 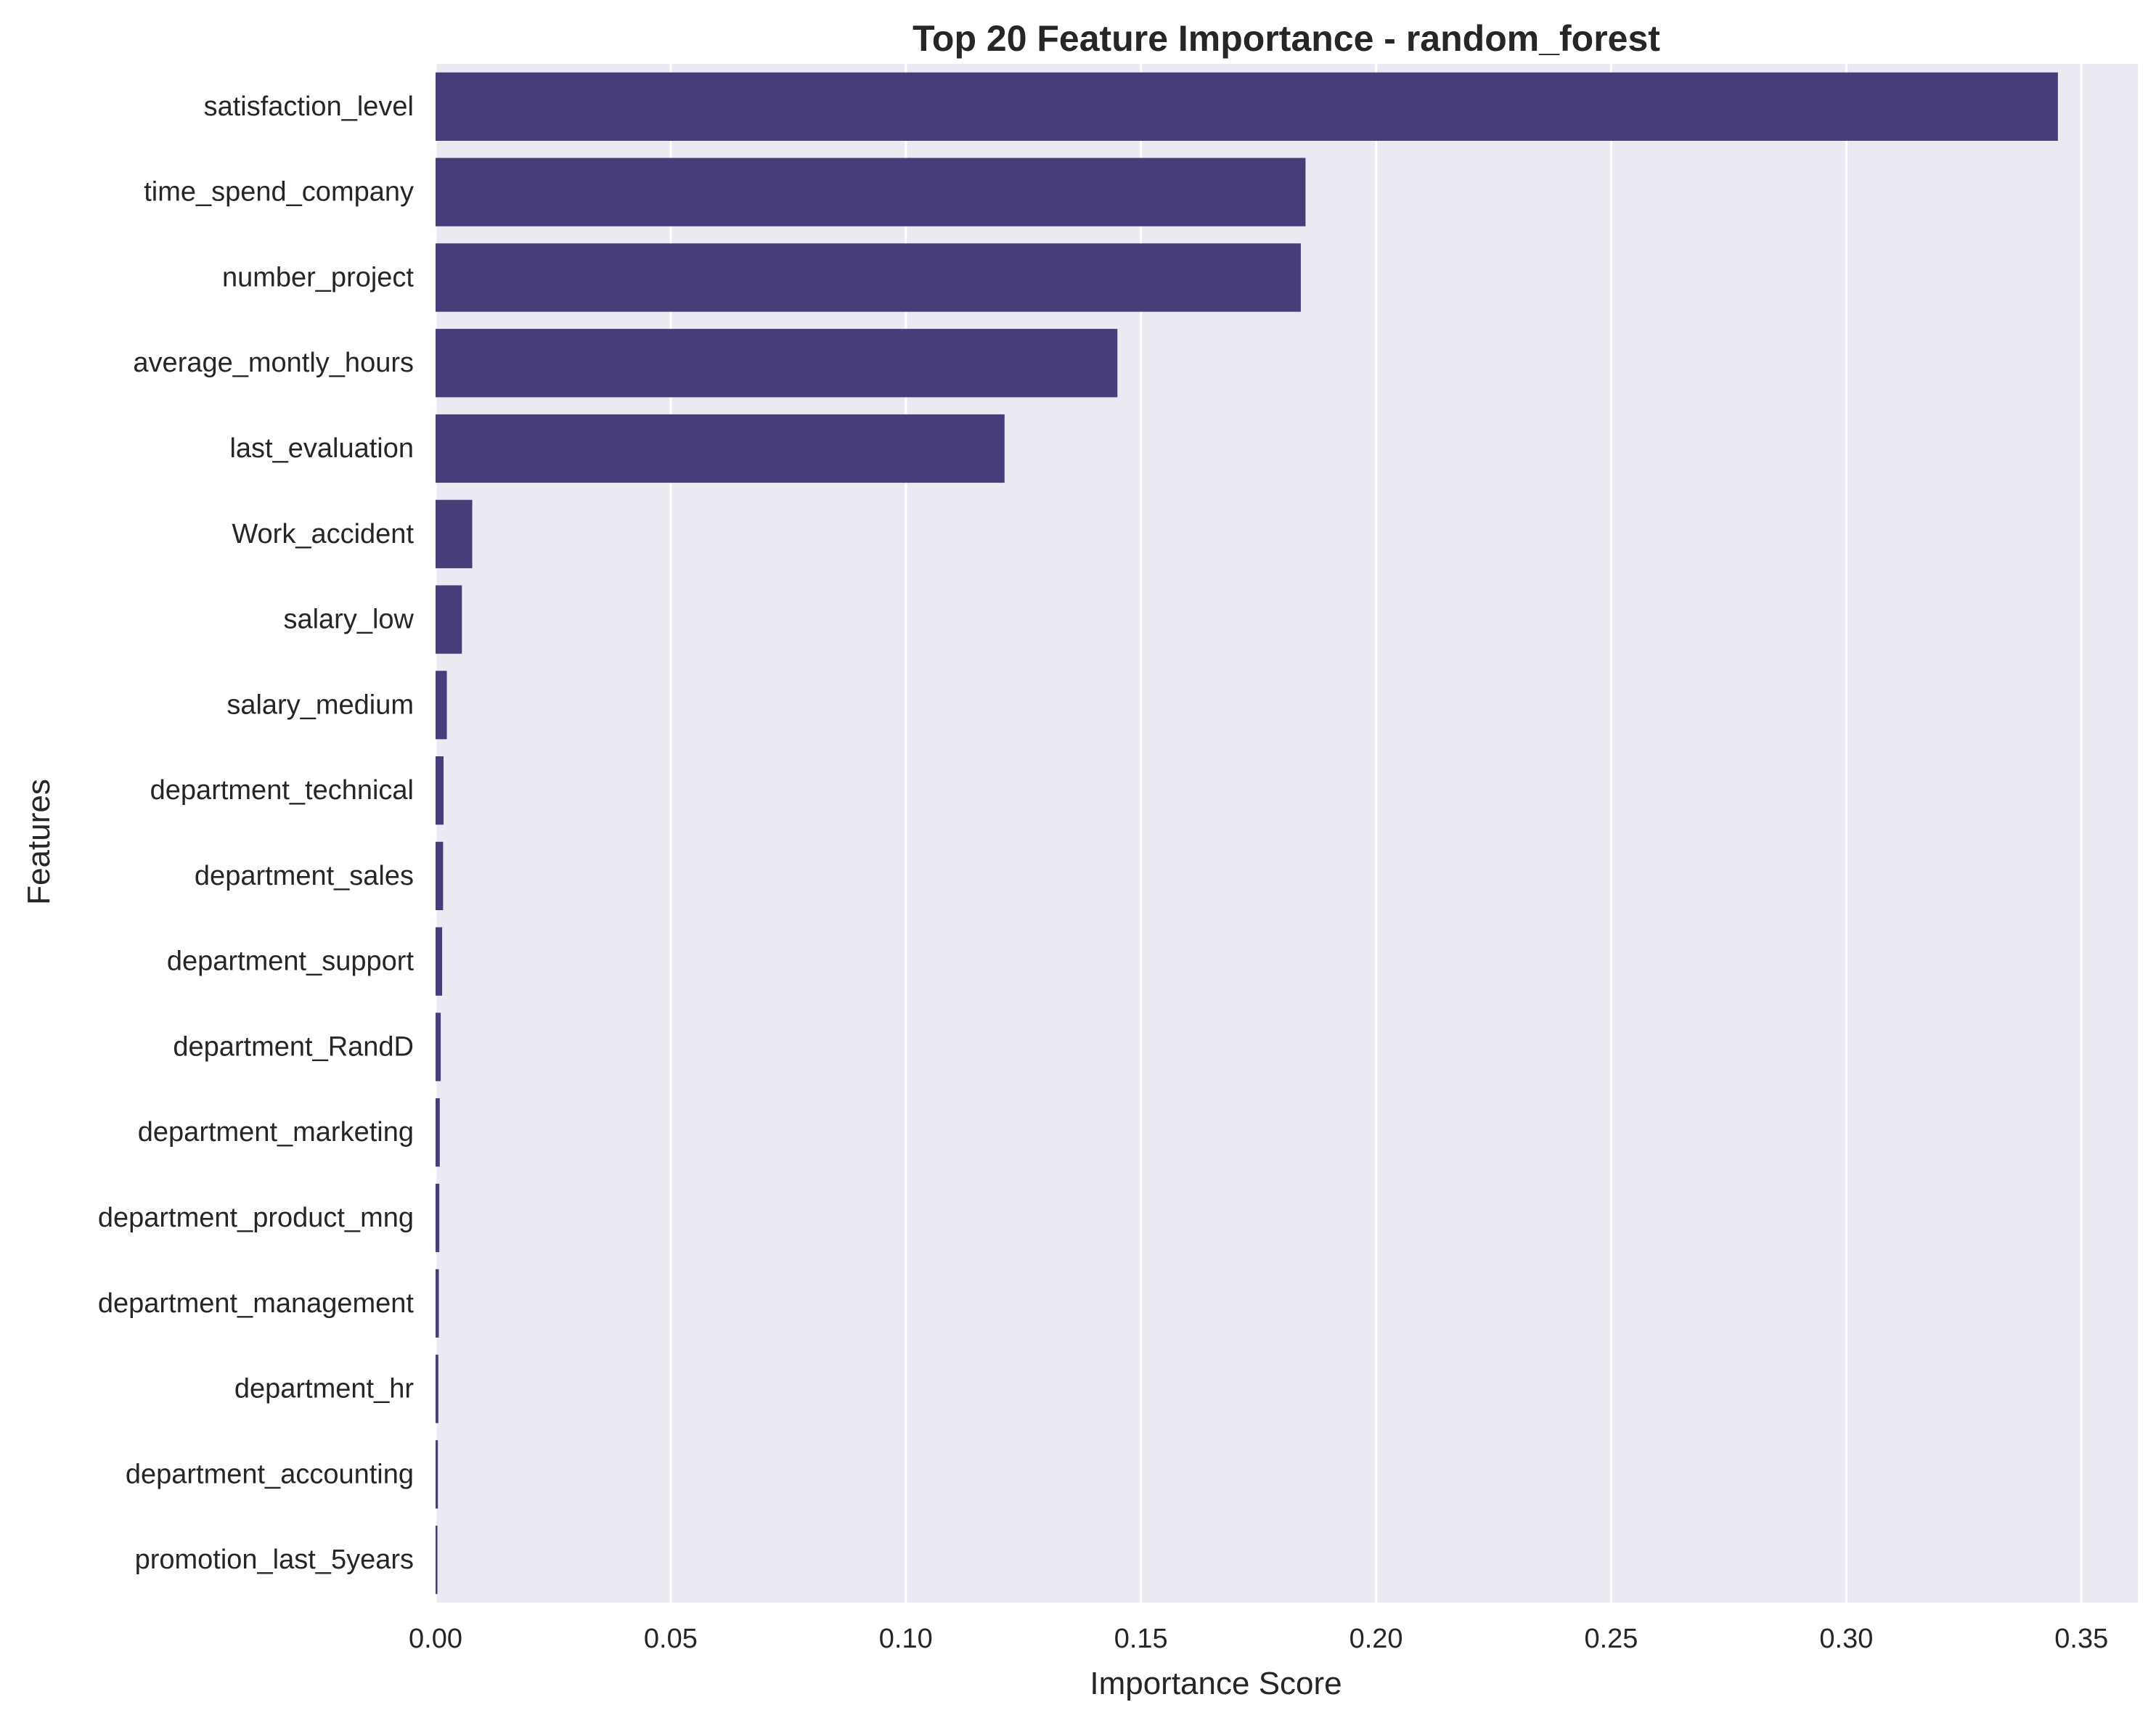 What do you see at coordinates (871, 192) in the screenshot?
I see `bar-time_spend_company` at bounding box center [871, 192].